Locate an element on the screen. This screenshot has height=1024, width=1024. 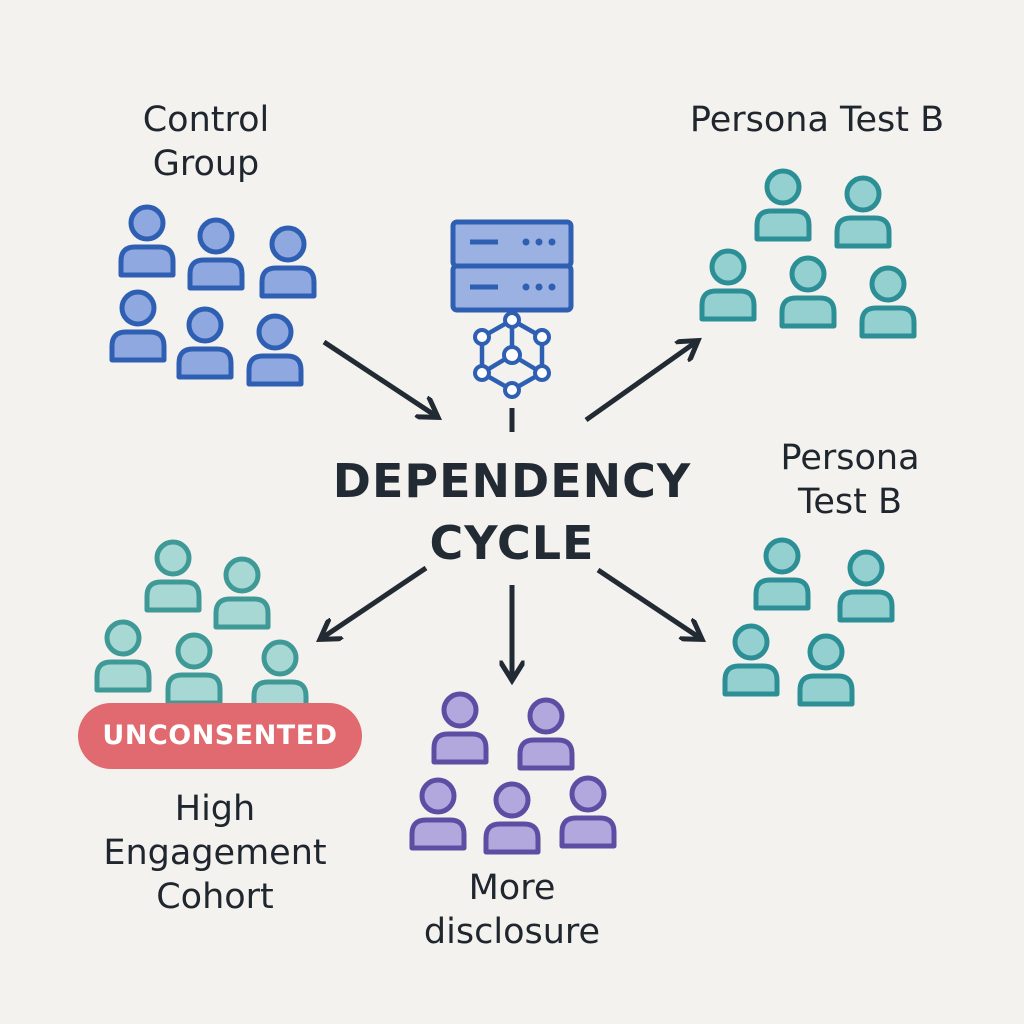
high-engagement-cohort-label: High Engagement Cohort is located at coordinates (215, 853).